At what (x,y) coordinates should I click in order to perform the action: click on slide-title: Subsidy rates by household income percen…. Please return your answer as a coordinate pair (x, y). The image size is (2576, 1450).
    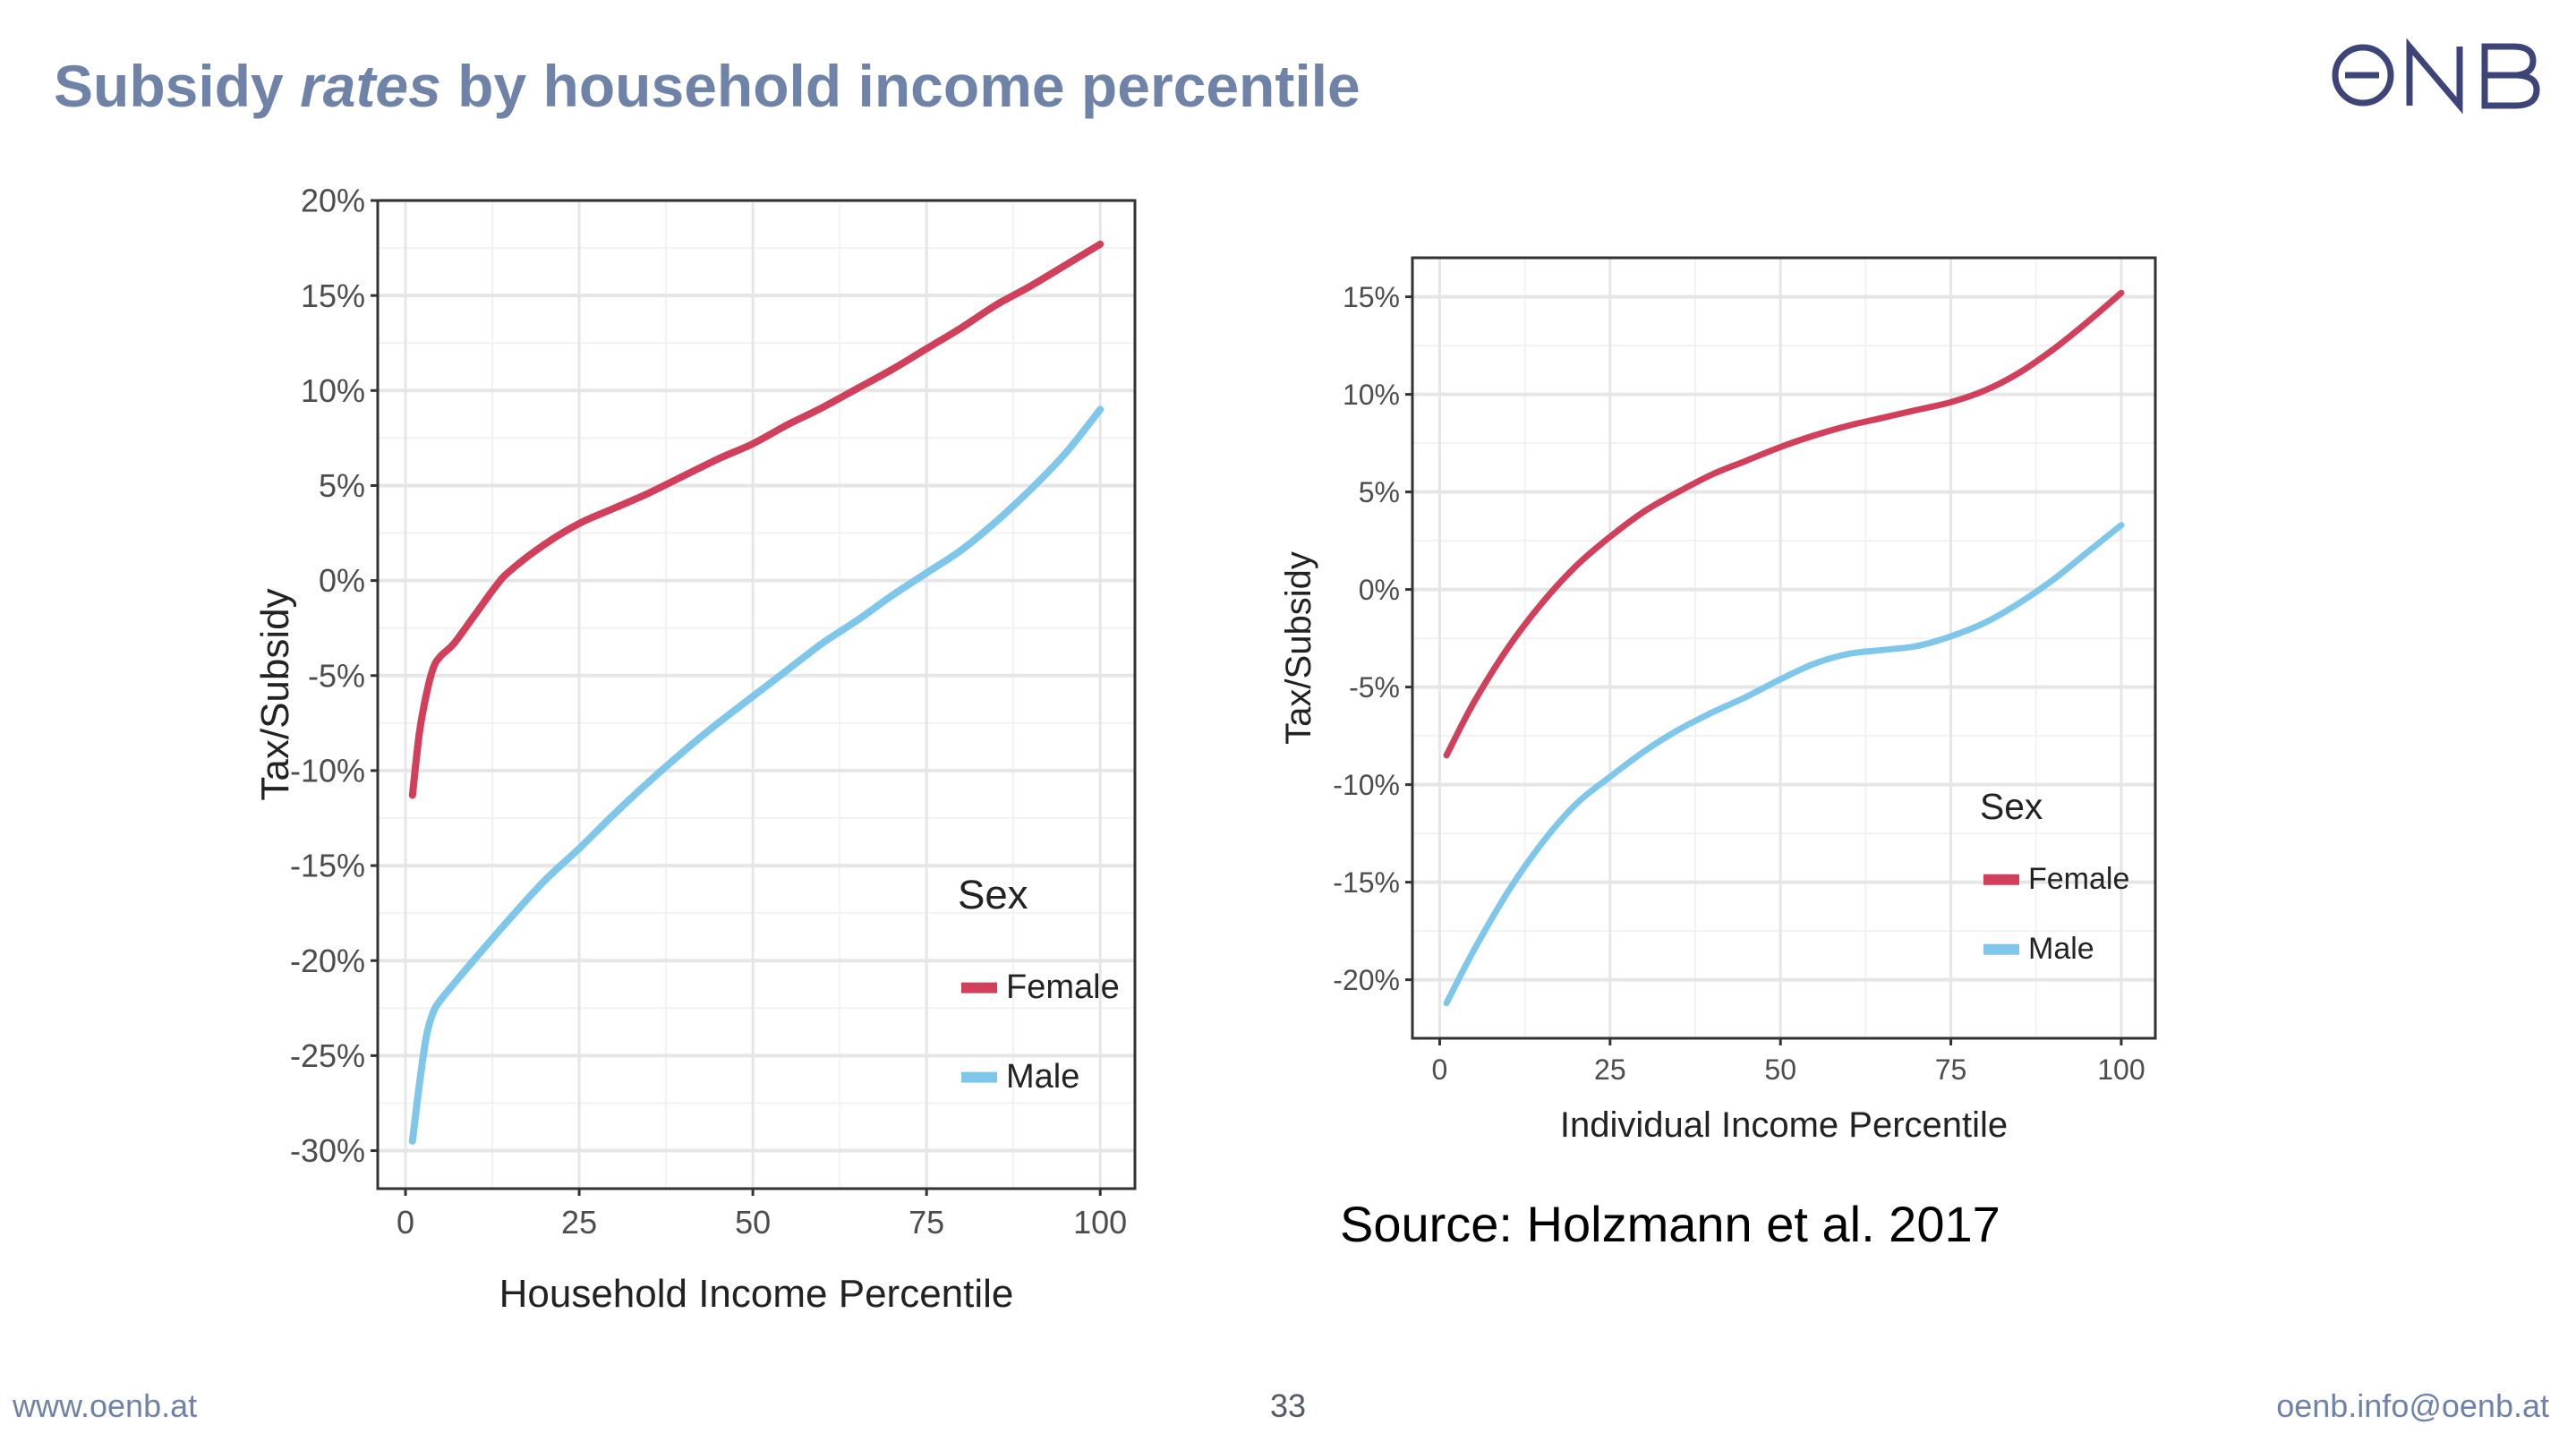
    Looking at the image, I should click on (707, 86).